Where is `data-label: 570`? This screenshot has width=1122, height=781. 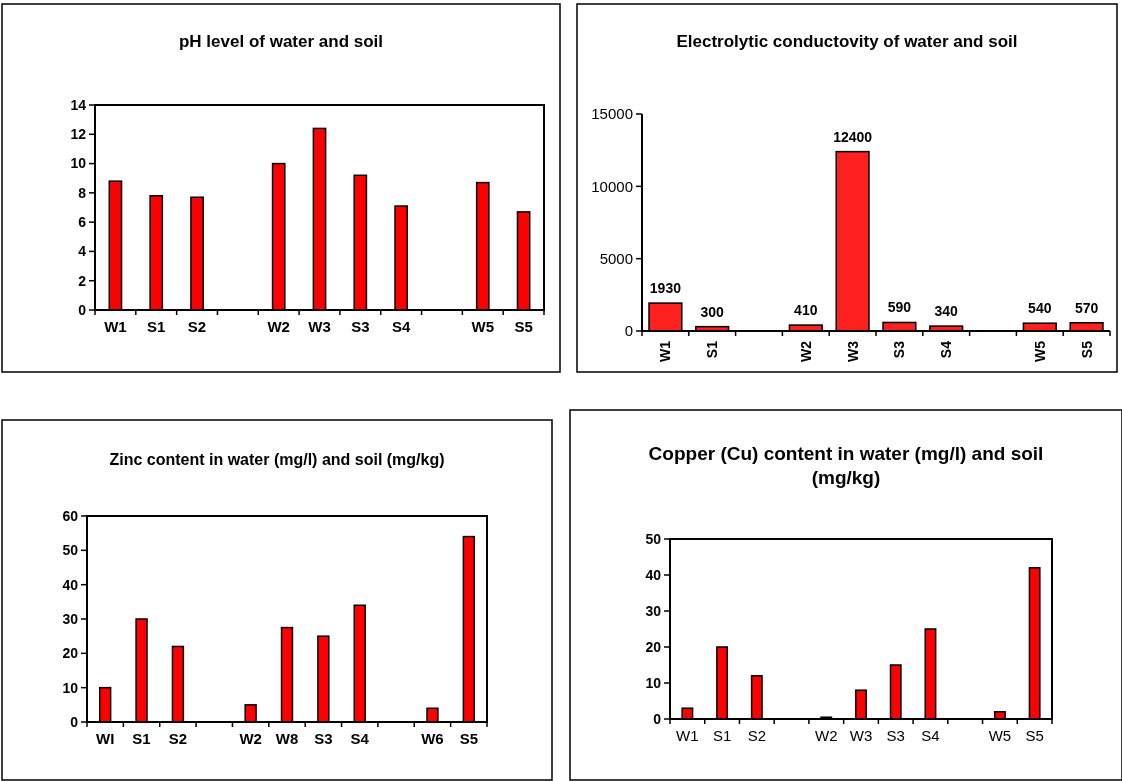 data-label: 570 is located at coordinates (1086, 307).